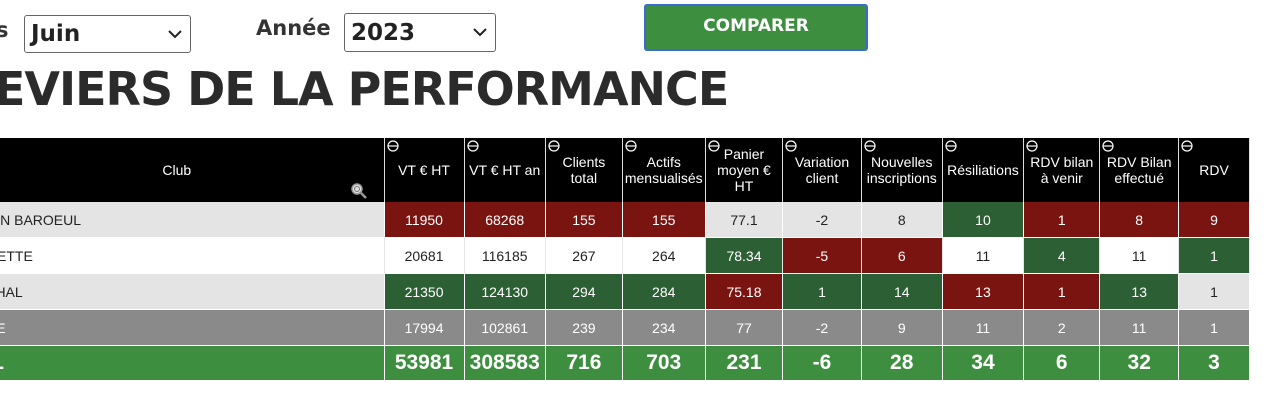  Describe the element at coordinates (424, 220) in the screenshot. I see `table-cell: 11950` at that location.